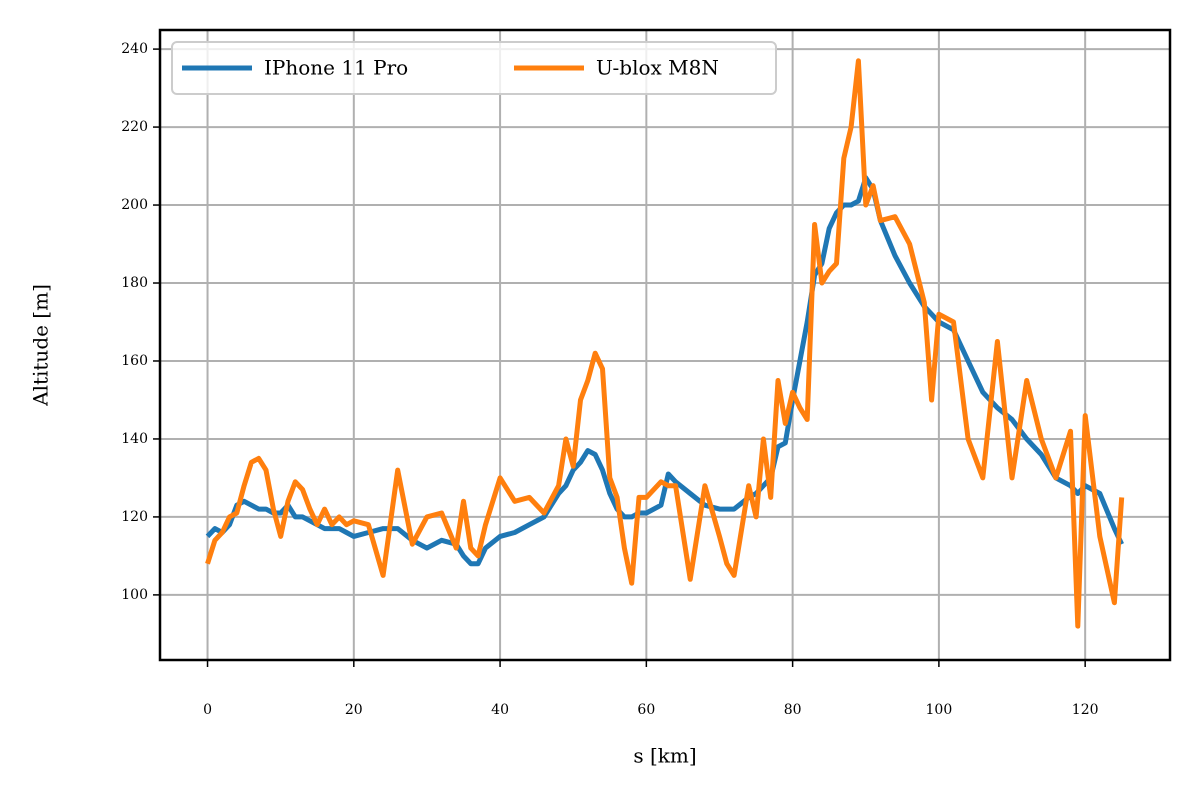 The height and width of the screenshot is (800, 1200). What do you see at coordinates (793, 710) in the screenshot?
I see `x-tick-label: 80` at bounding box center [793, 710].